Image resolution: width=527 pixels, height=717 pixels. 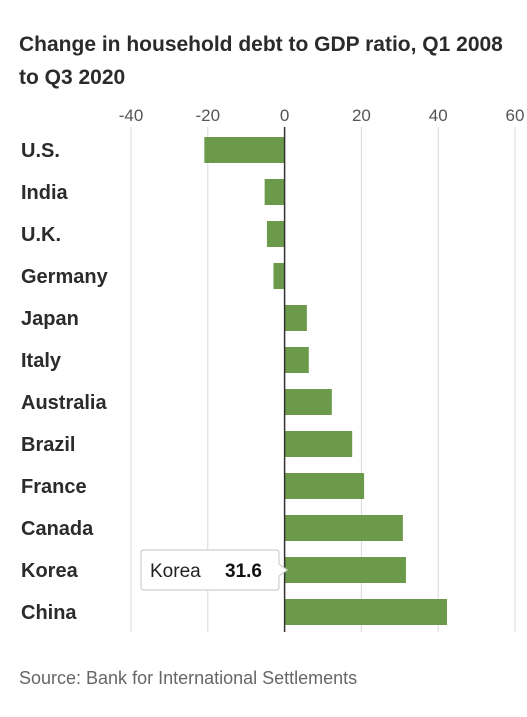 I want to click on x-tick-label: 0, so click(x=284, y=115).